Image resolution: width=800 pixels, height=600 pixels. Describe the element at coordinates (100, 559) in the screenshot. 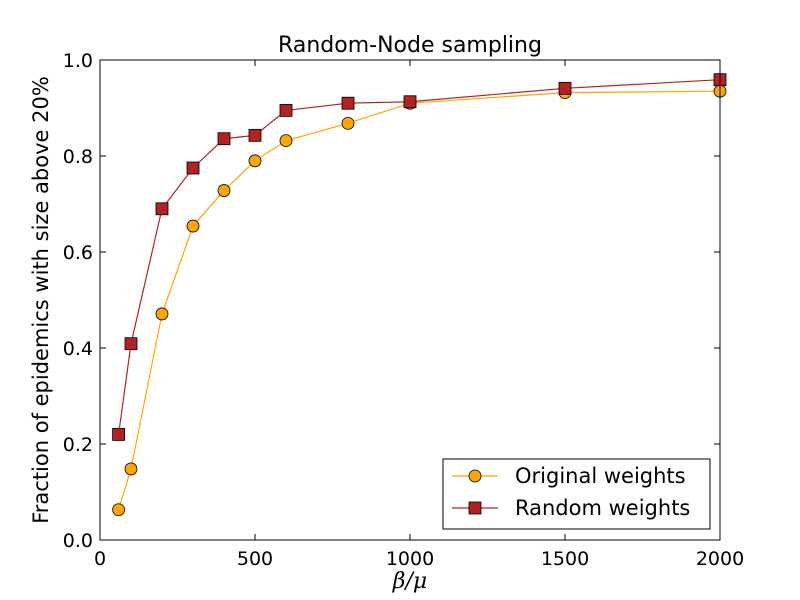

I see `x-tick-label-0: 0` at that location.